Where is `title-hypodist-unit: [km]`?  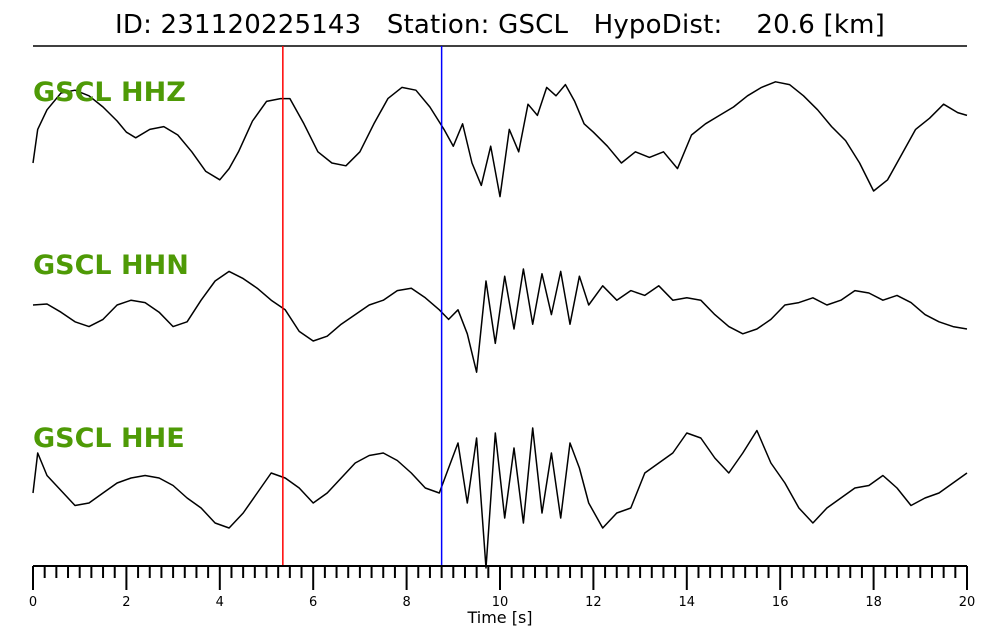 title-hypodist-unit: [km] is located at coordinates (854, 25).